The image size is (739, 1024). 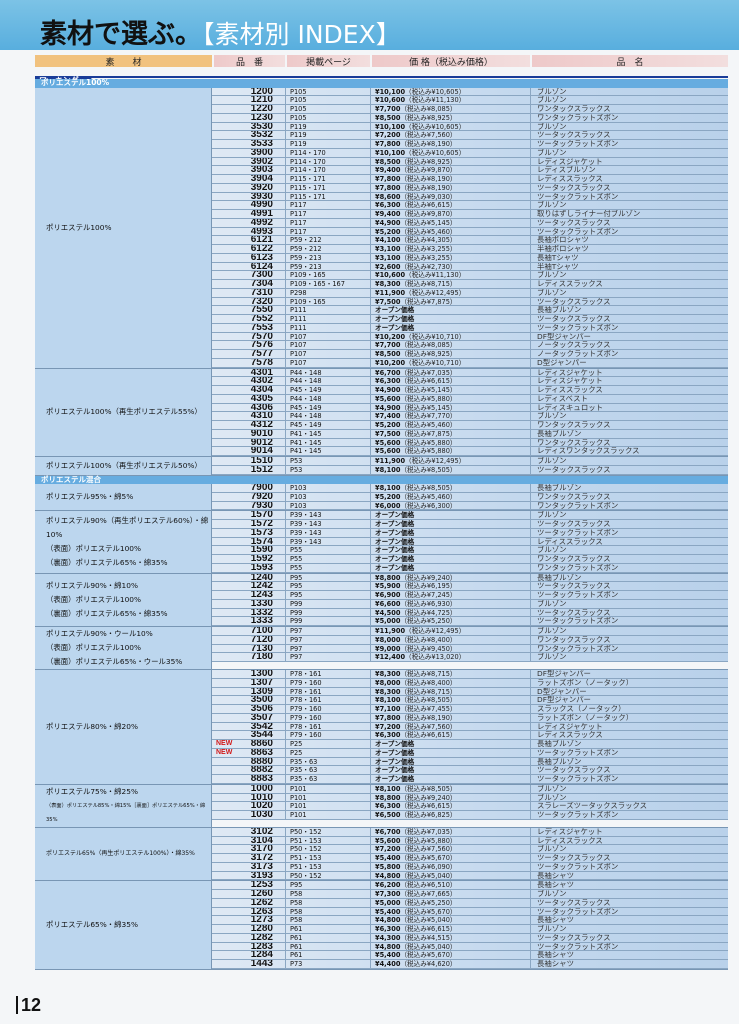 I want to click on item-number: 7320, so click(x=248, y=302).